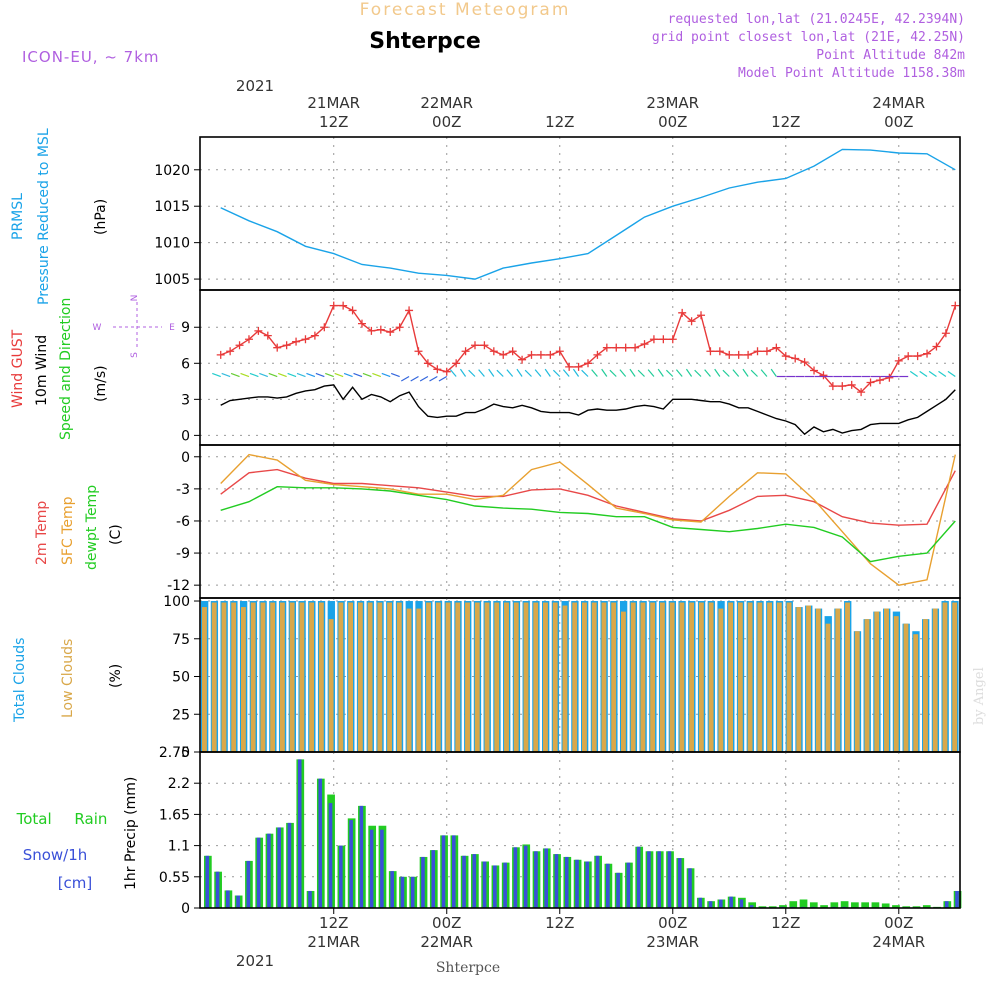 The image size is (1000, 1000). I want to click on snow-label: Snow/1h, so click(55, 855).